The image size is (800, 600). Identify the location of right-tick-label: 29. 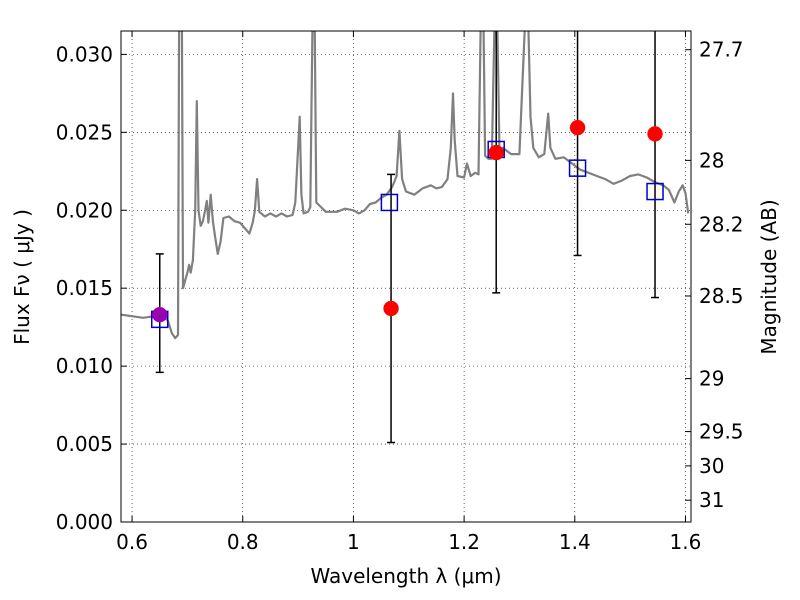
(711, 379).